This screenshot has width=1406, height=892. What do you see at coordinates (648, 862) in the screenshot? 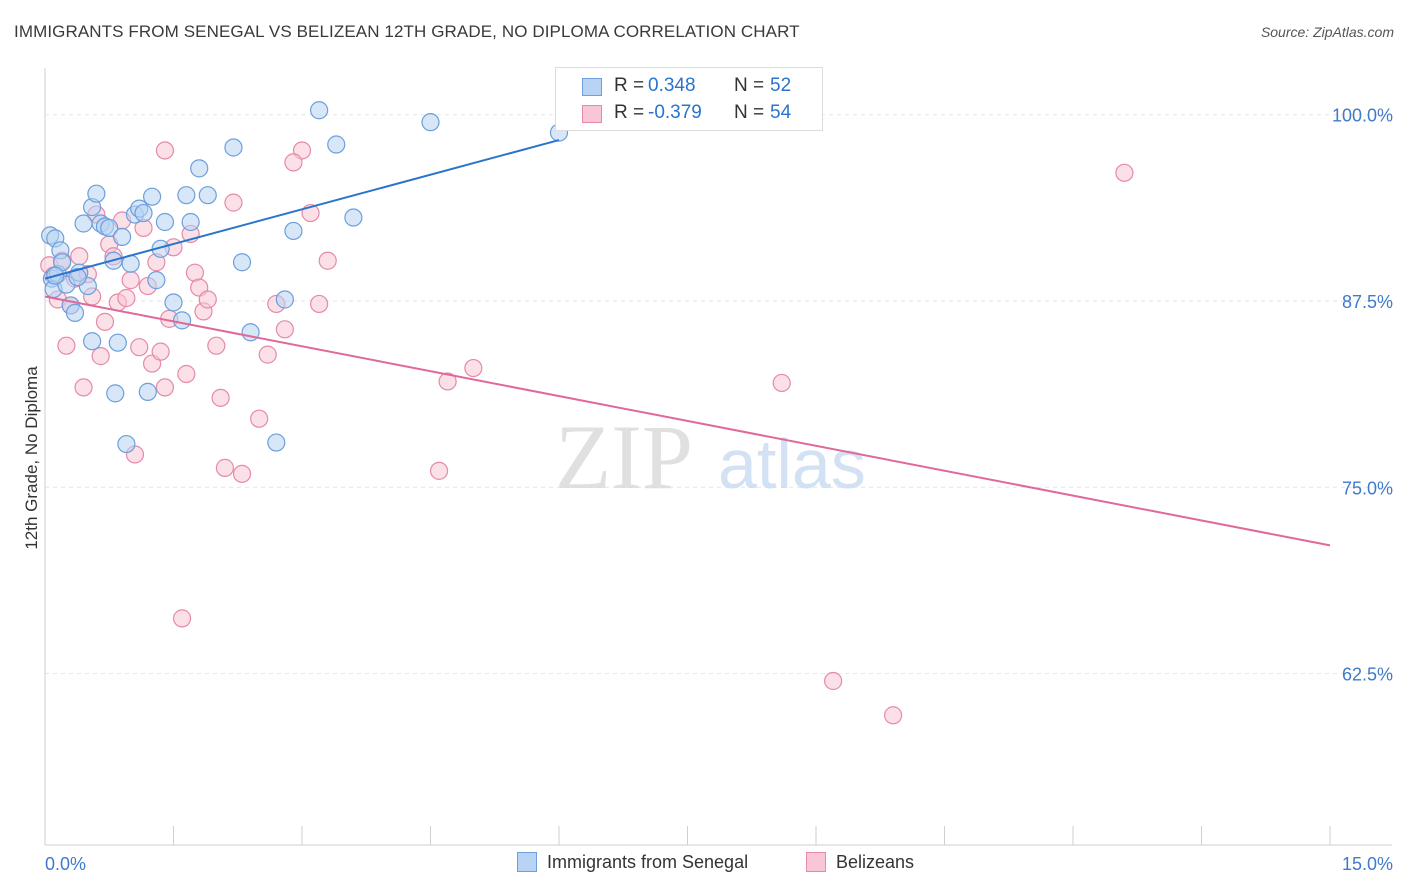
I see `bottom-legend-label: Immigrants from Senegal` at bounding box center [648, 862].